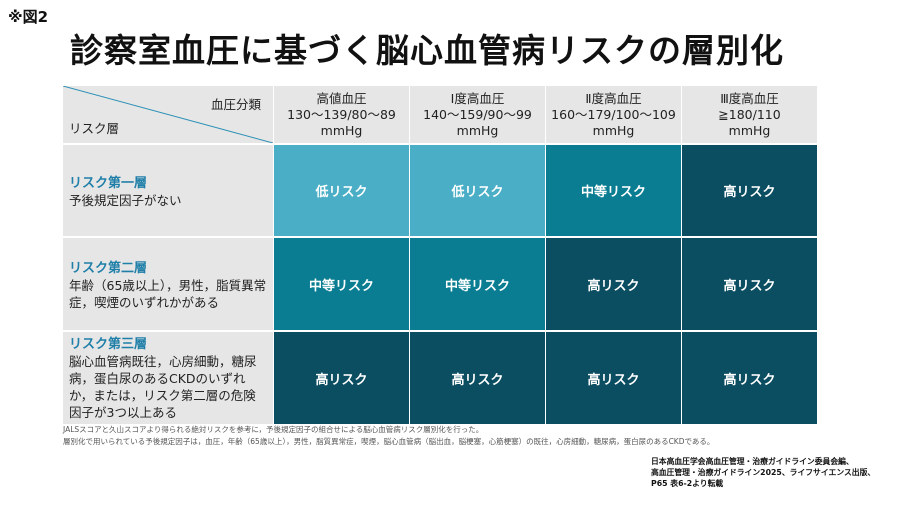 The image size is (900, 506). I want to click on column-header-name: 高値血圧, so click(341, 98).